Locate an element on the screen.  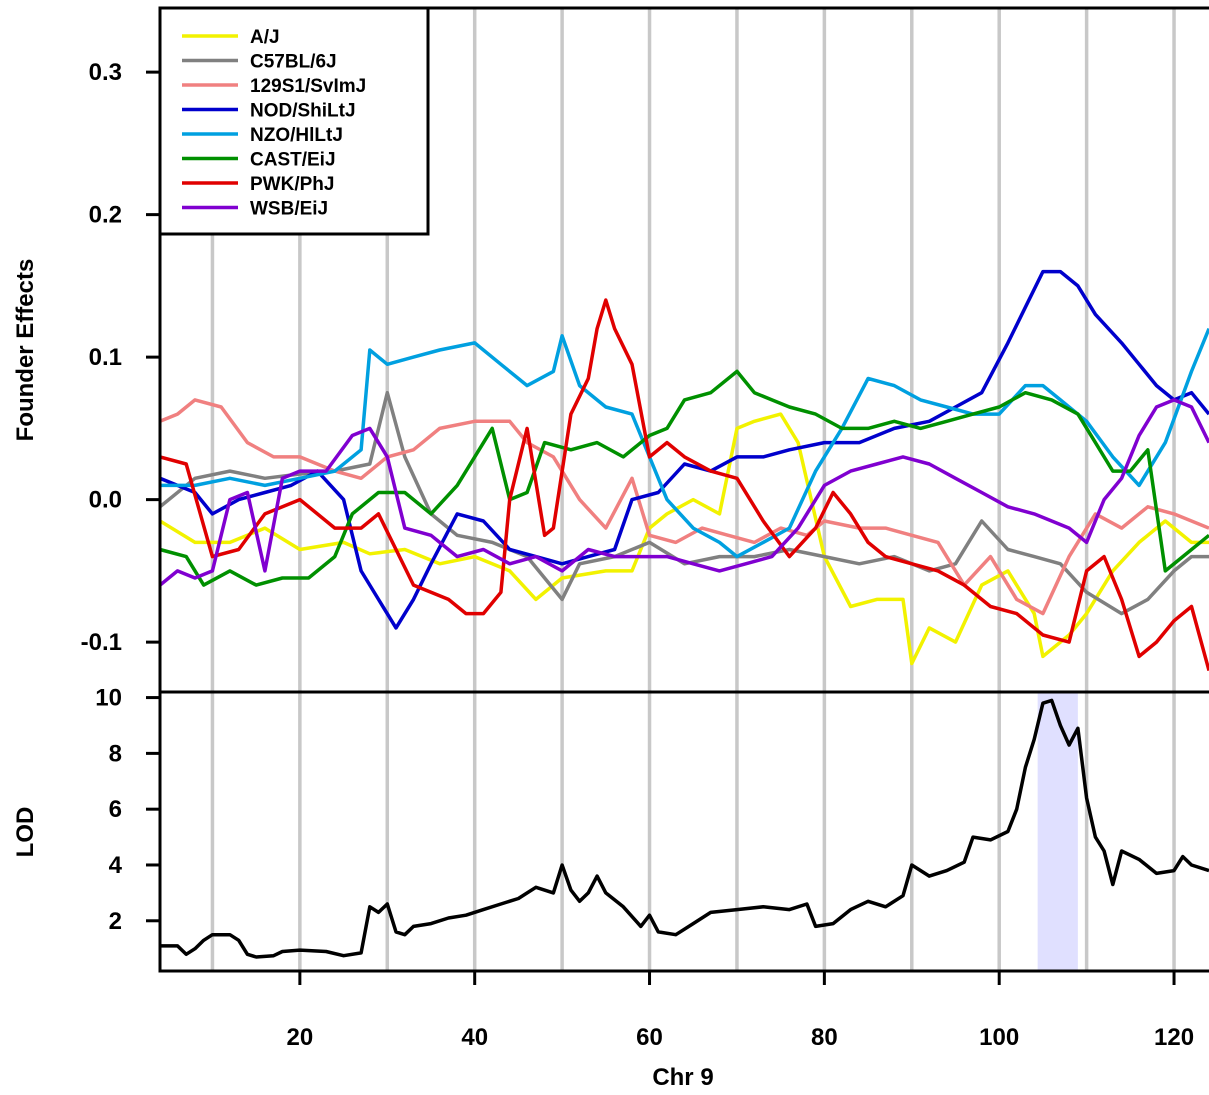
x-tick-label: 40 is located at coordinates (474, 1037).